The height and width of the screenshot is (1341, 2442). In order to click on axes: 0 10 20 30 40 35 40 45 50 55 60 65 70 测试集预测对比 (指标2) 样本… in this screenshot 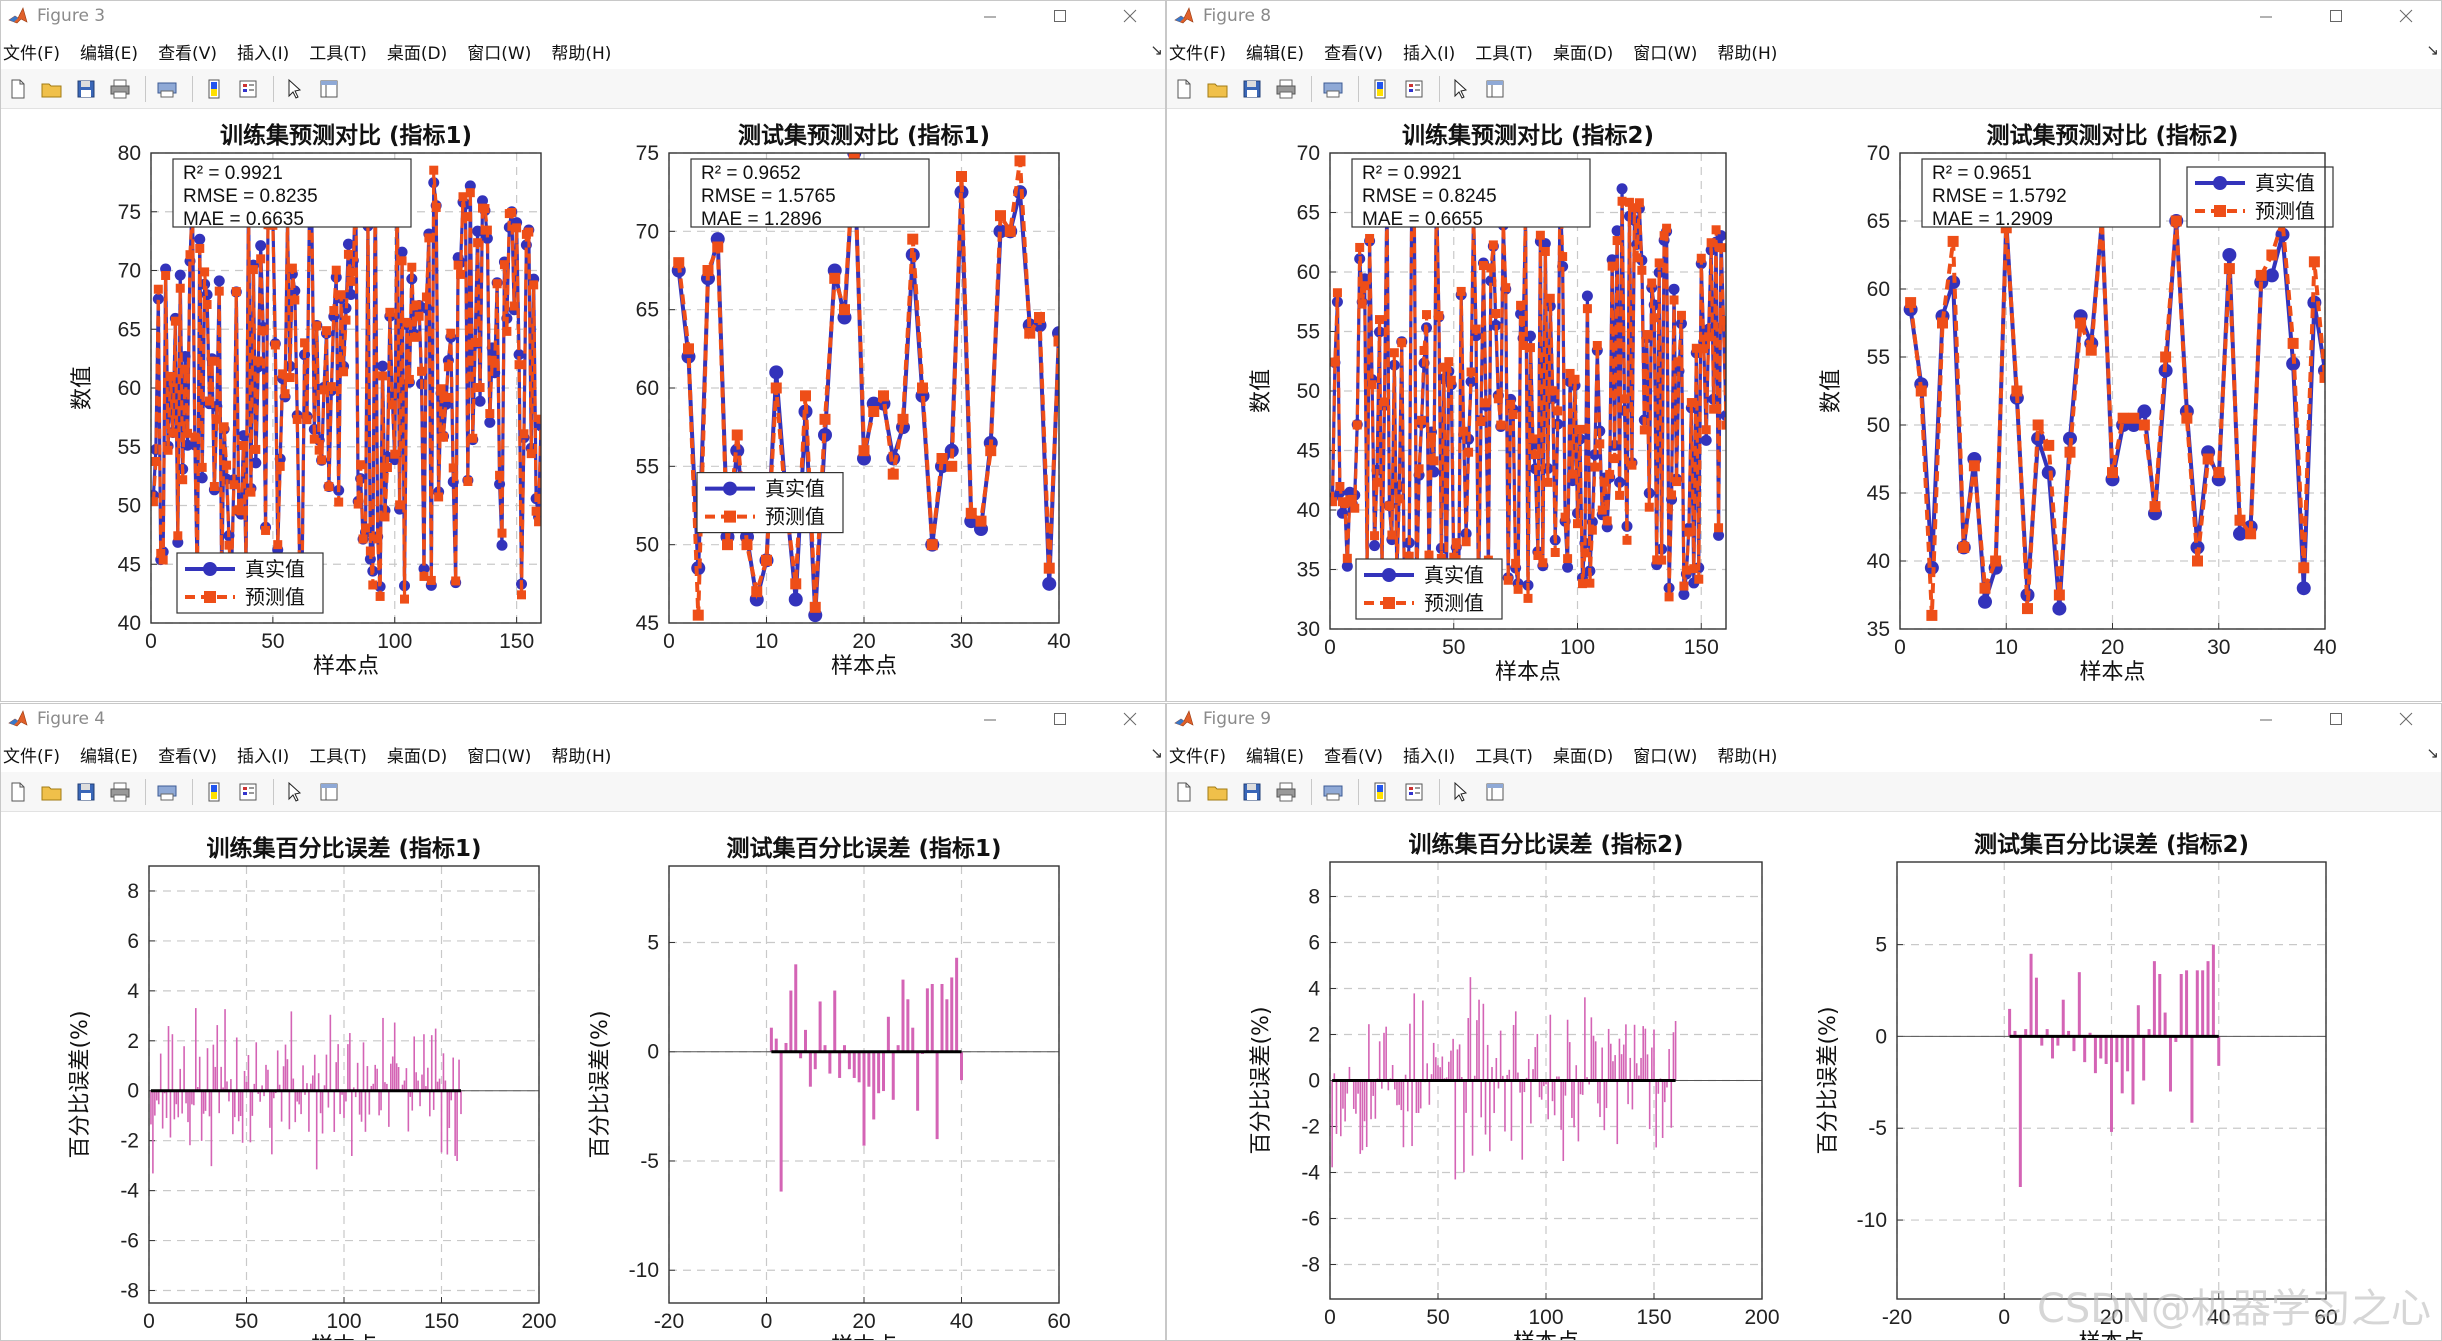, I will do `click(2078, 403)`.